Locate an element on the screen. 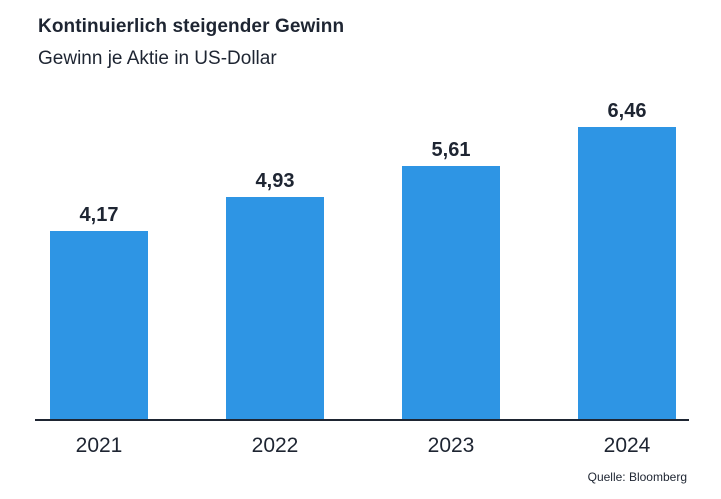 The width and height of the screenshot is (721, 499). x-axis-label-2021: 2021 is located at coordinates (99, 445).